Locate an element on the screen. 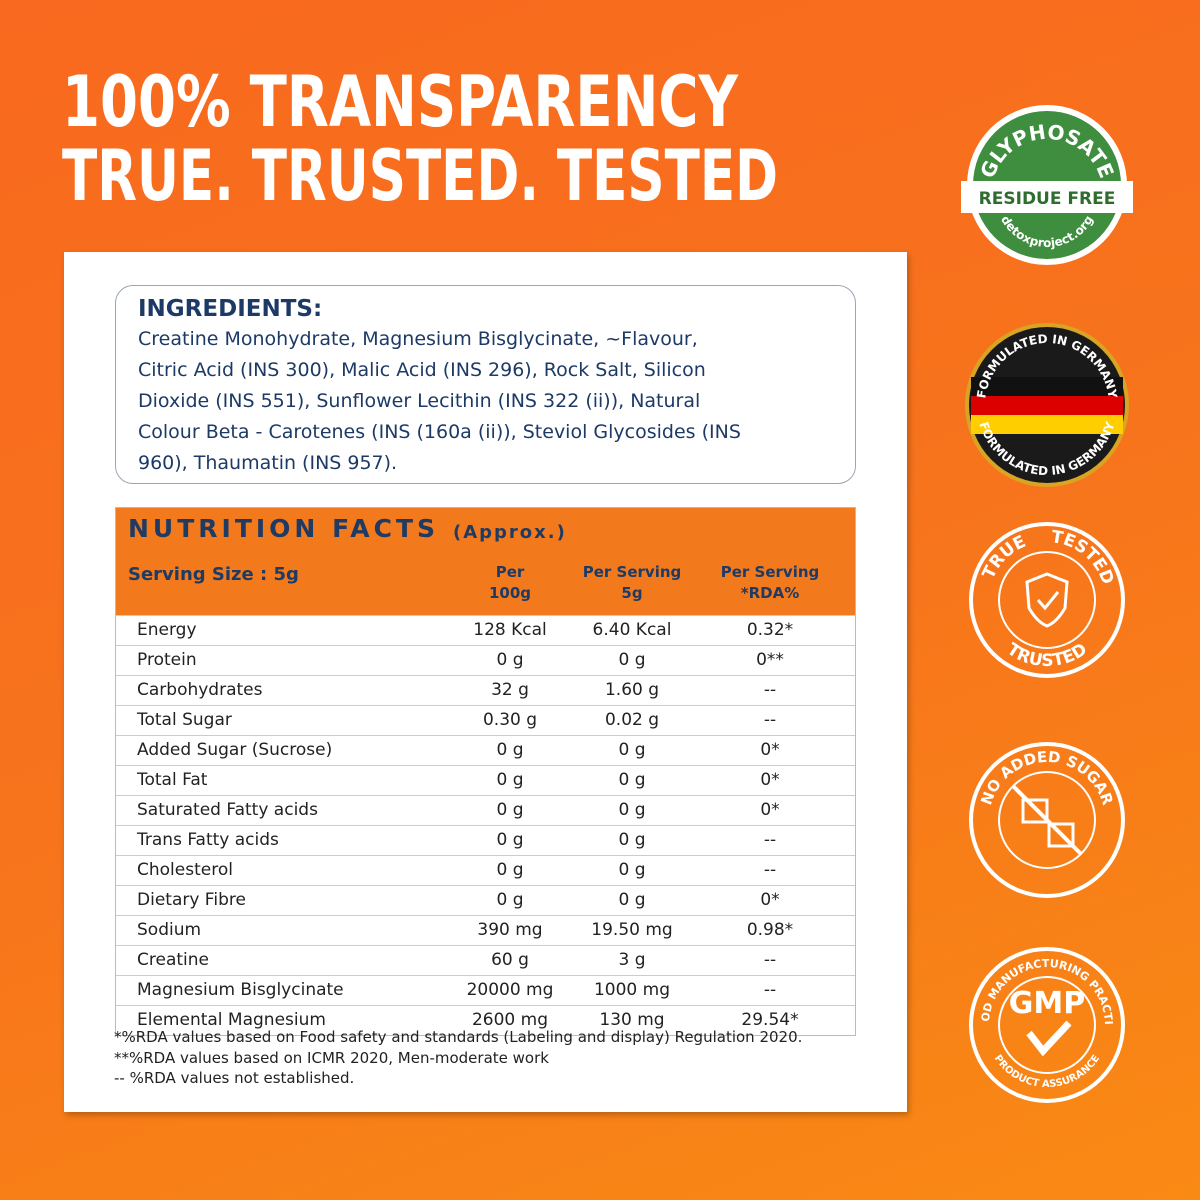 This screenshot has height=1200, width=1200. row-label: Creatine is located at coordinates (173, 960).